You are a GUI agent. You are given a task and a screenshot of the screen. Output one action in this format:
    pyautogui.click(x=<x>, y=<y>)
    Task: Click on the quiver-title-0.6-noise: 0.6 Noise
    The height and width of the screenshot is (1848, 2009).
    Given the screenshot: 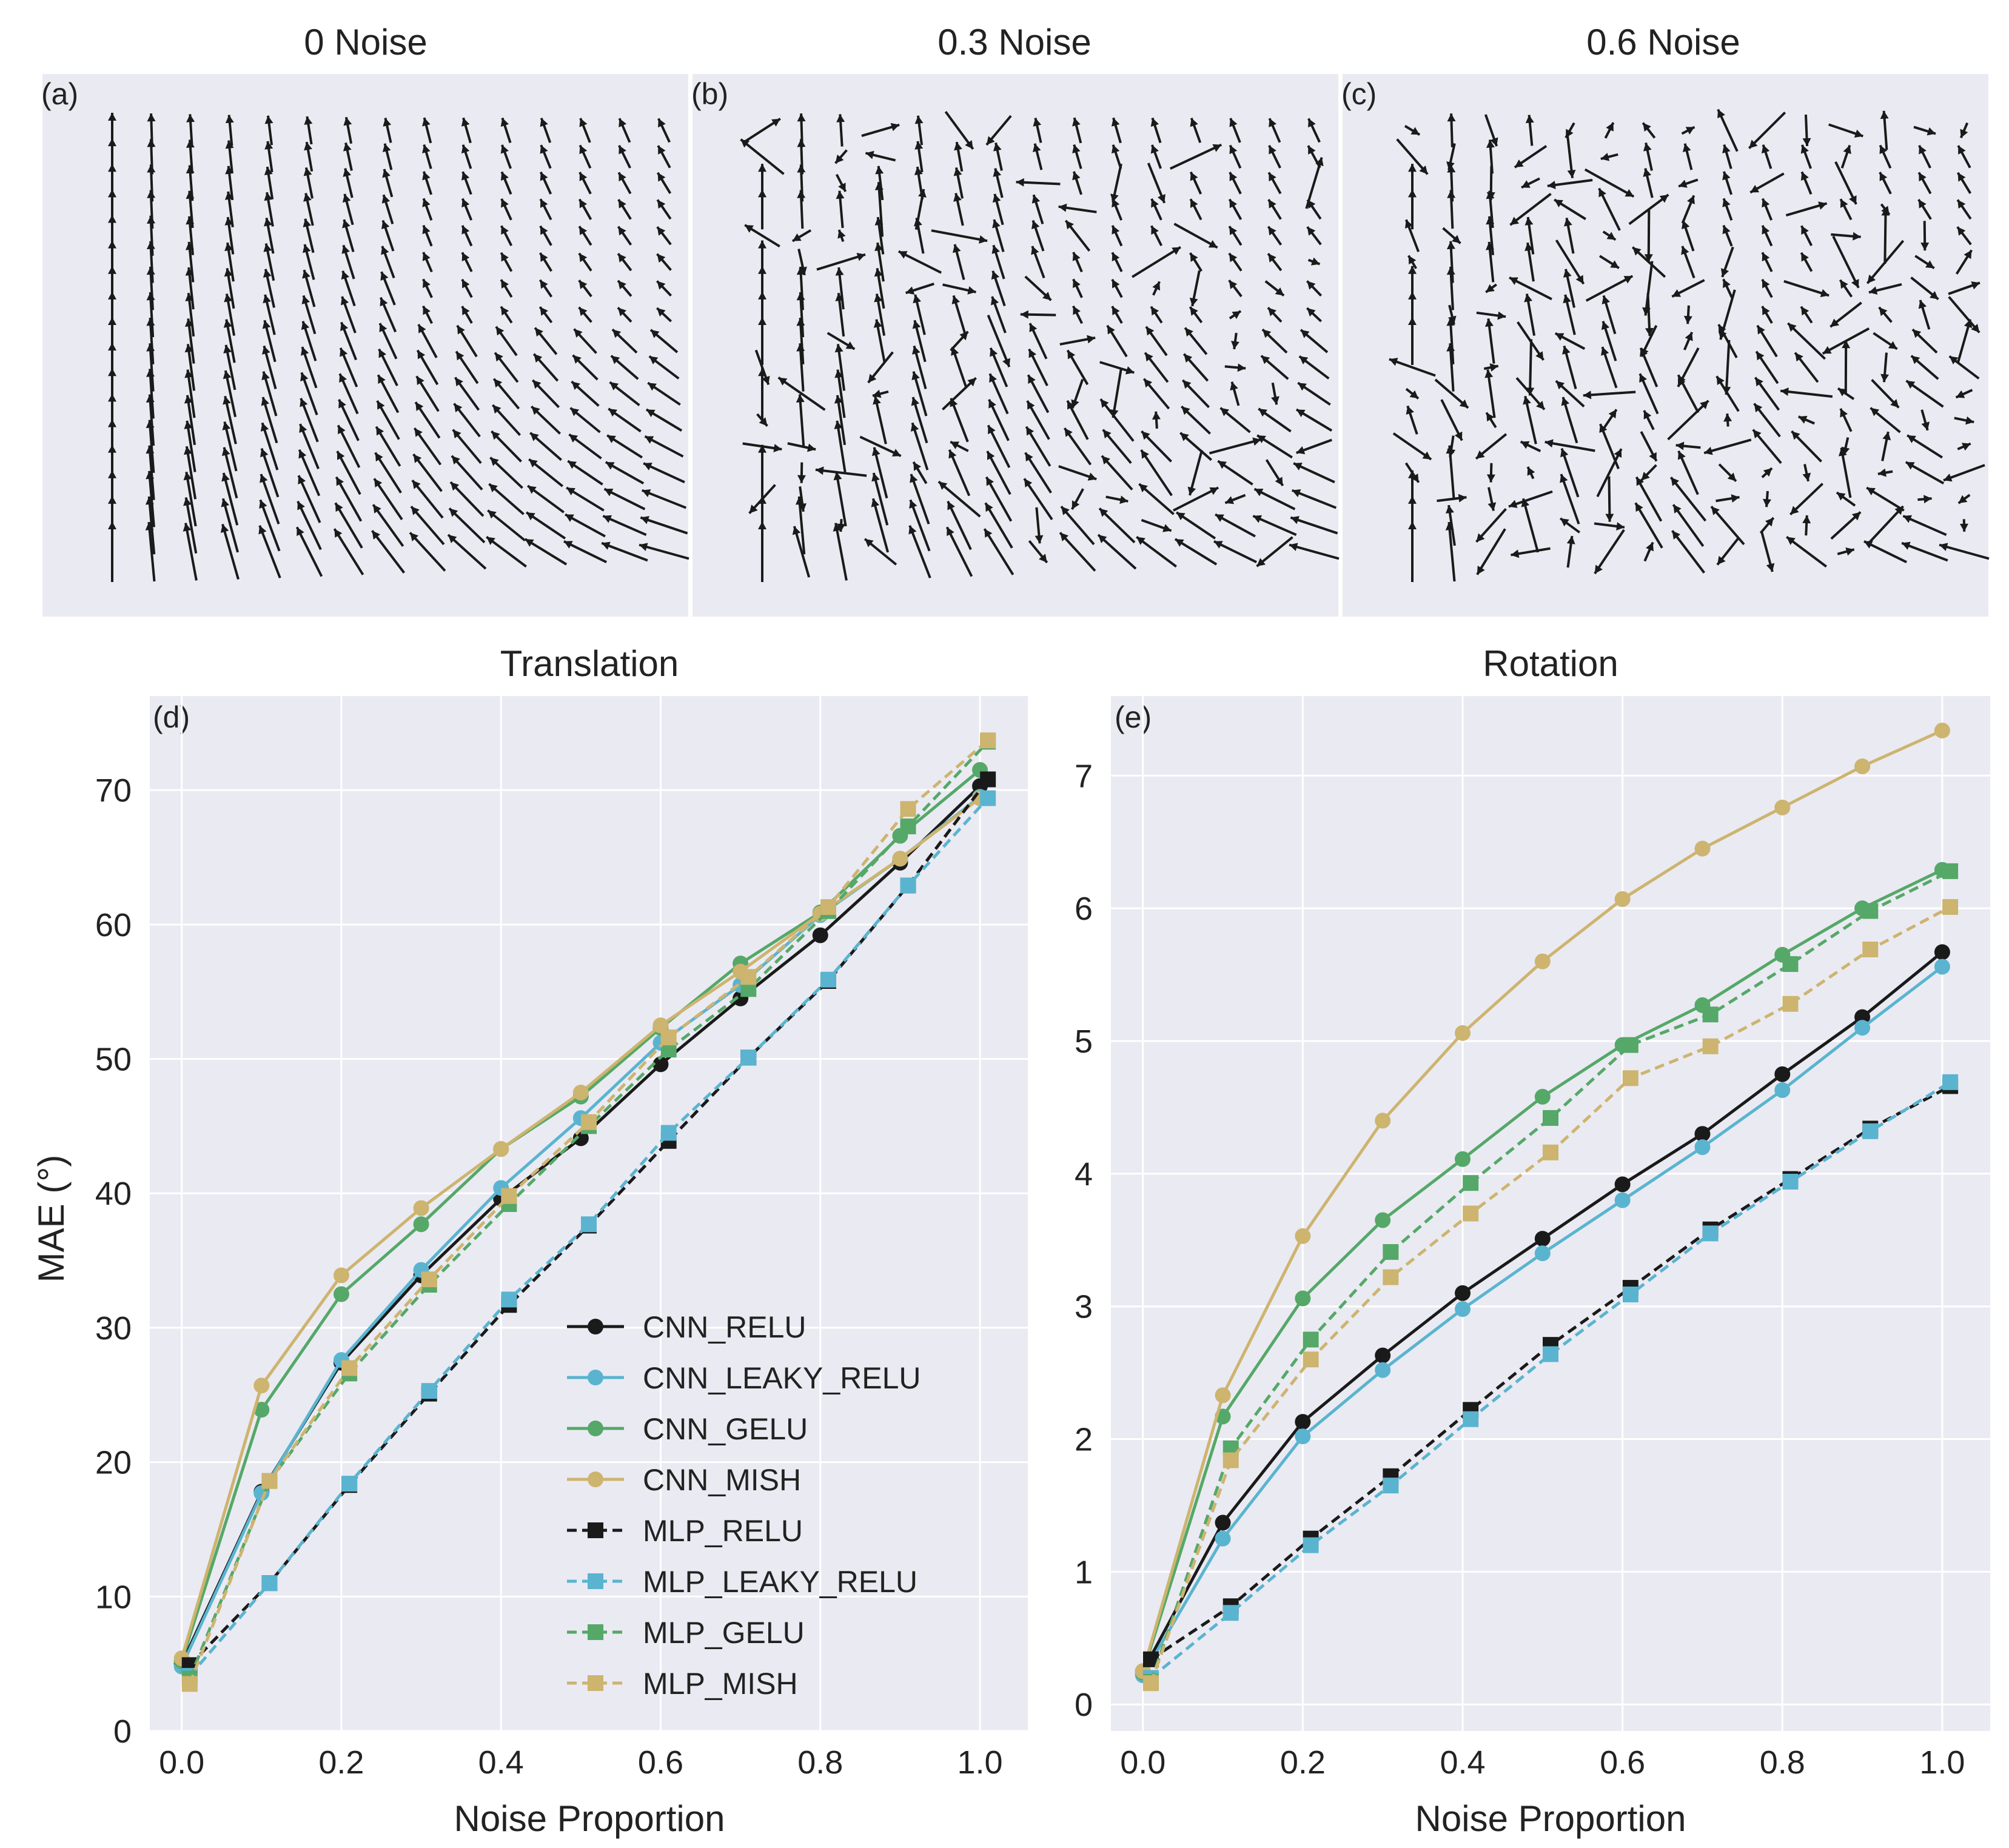 What is the action you would take?
    pyautogui.click(x=1663, y=42)
    